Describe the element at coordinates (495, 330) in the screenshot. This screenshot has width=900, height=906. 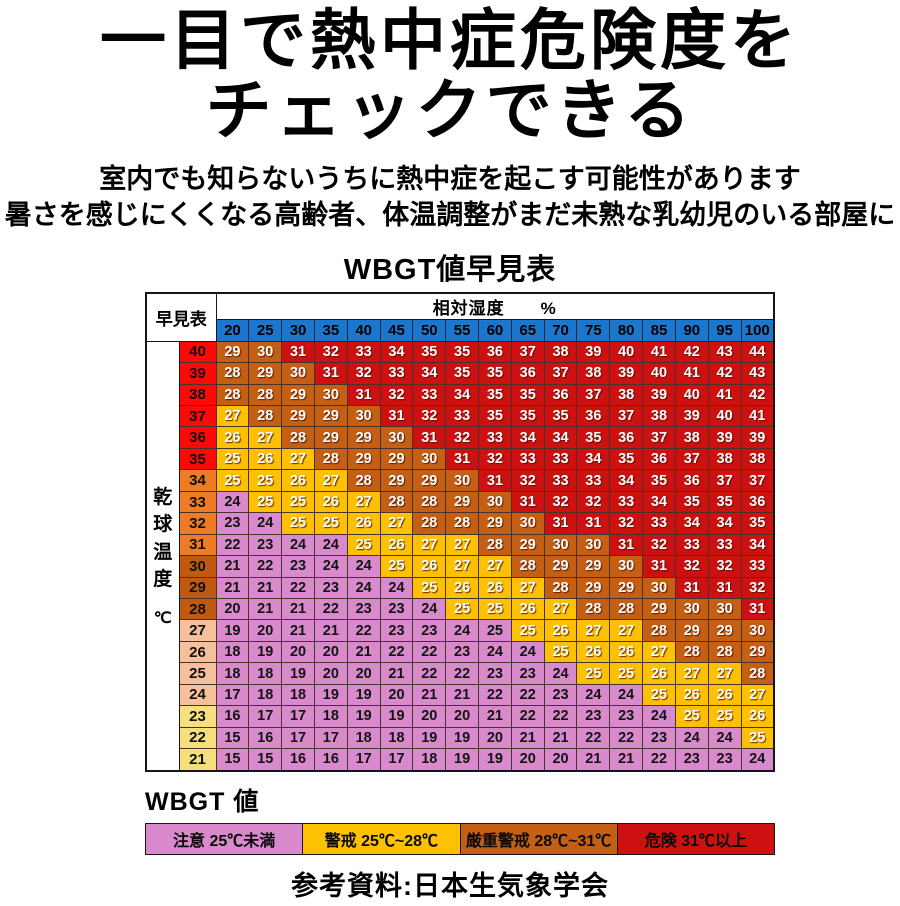
I see `humidity-header-cell: 60` at that location.